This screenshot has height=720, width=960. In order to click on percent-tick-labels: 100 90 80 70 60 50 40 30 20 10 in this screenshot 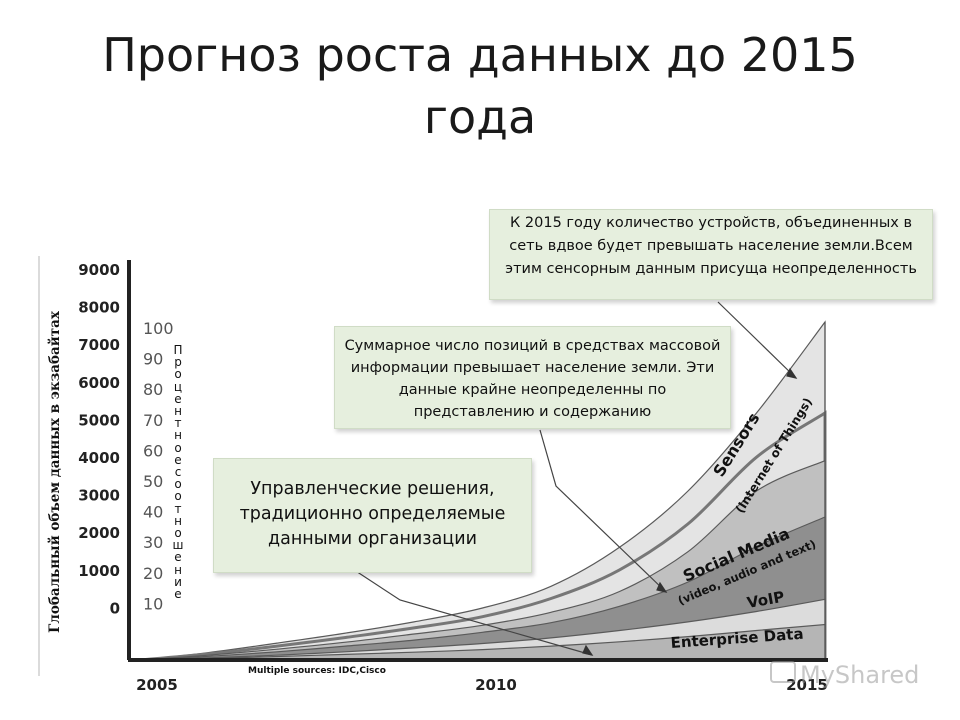, I will do `click(158, 466)`.